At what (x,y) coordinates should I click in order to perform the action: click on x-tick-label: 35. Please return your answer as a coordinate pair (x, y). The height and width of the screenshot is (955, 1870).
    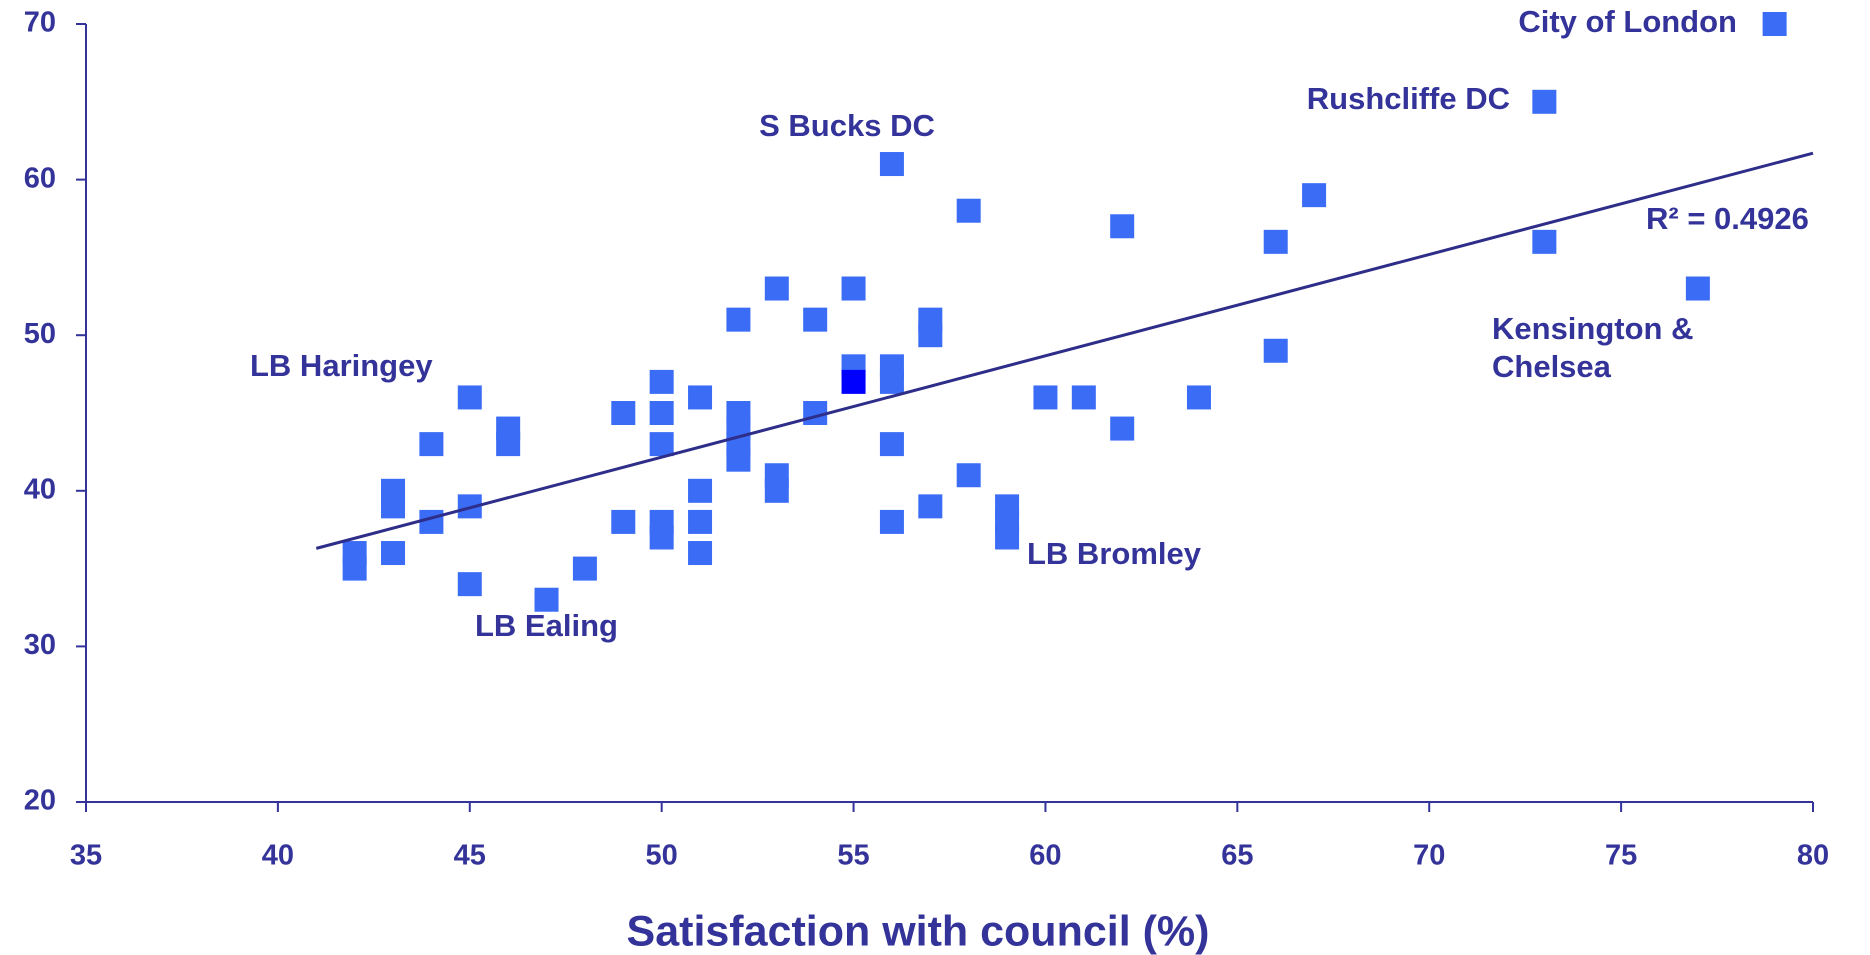
    Looking at the image, I should click on (86, 856).